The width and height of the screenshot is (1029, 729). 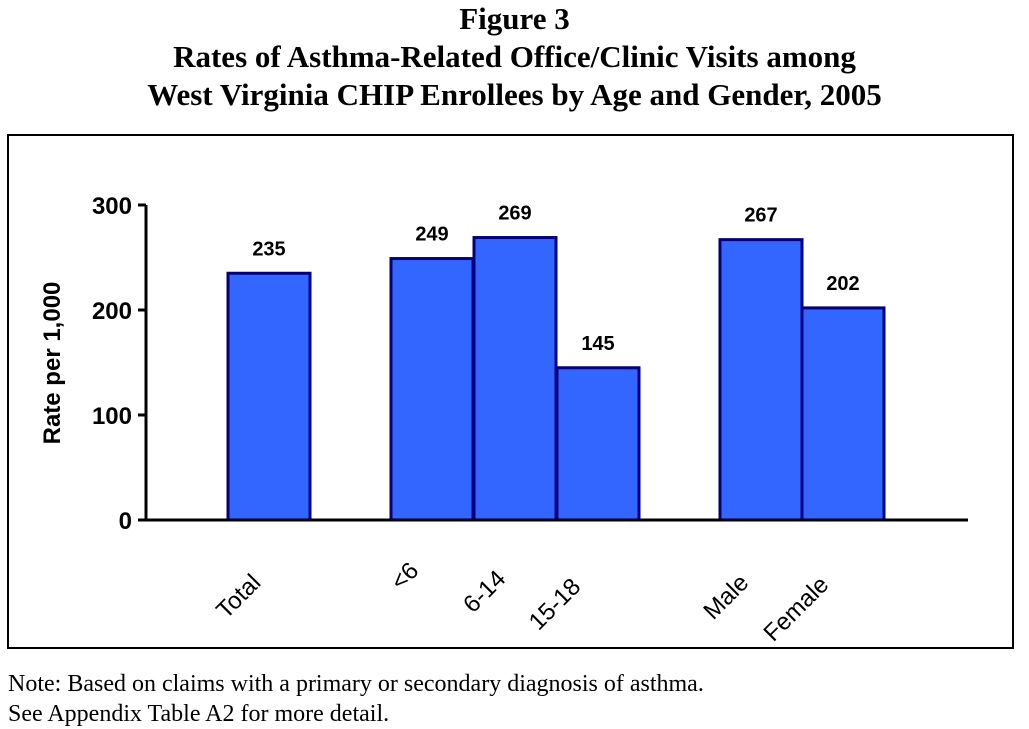 What do you see at coordinates (514, 214) in the screenshot?
I see `data-label: 269` at bounding box center [514, 214].